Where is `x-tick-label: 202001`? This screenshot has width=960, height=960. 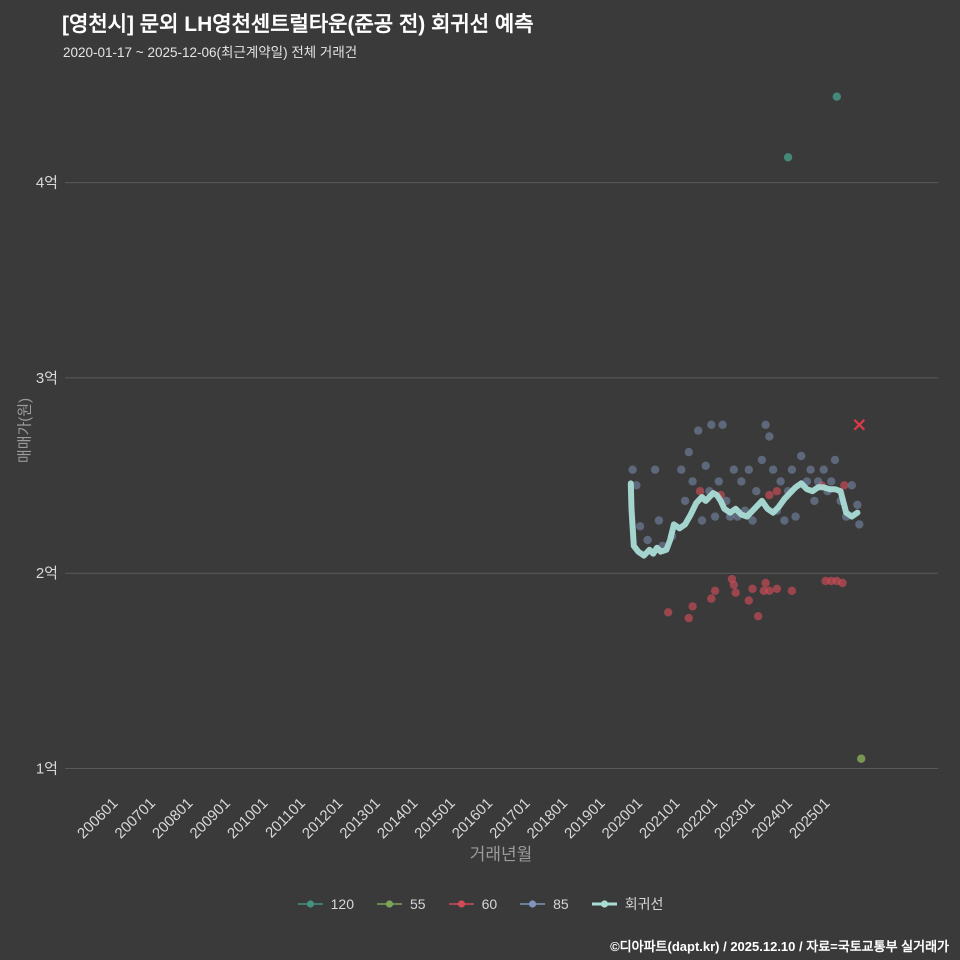
x-tick-label: 202001 is located at coordinates (622, 818).